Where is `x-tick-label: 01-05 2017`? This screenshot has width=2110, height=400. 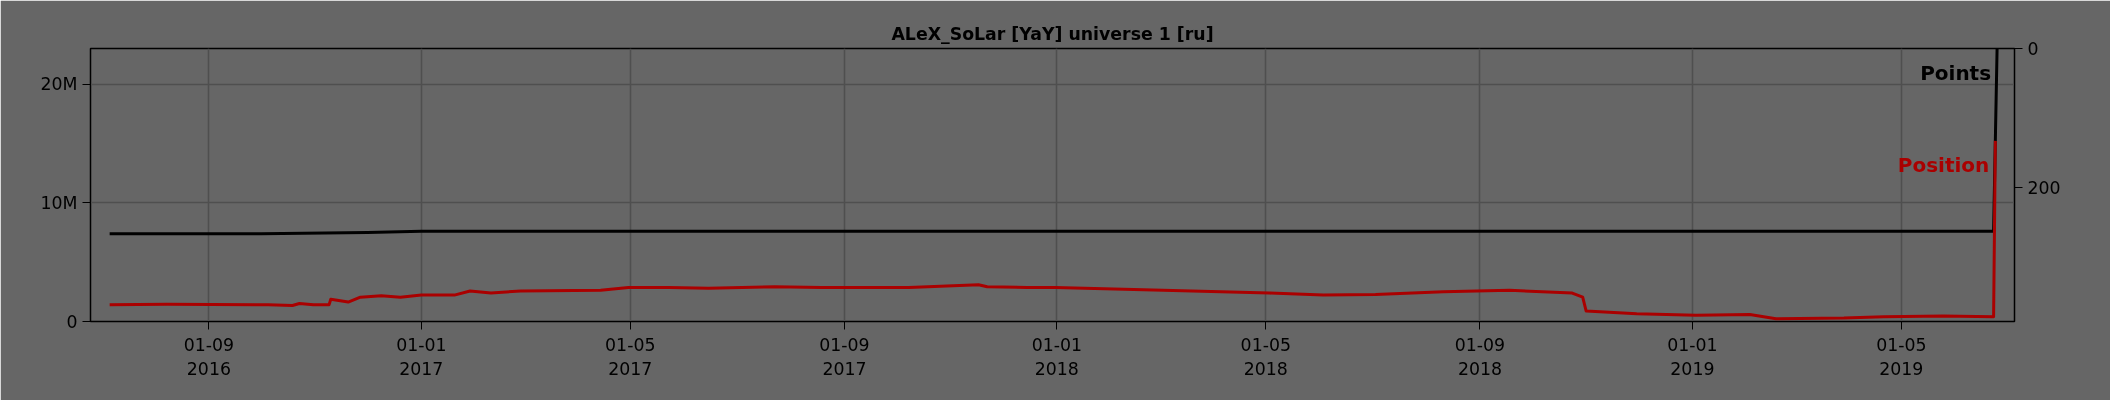 x-tick-label: 01-05 2017 is located at coordinates (630, 356).